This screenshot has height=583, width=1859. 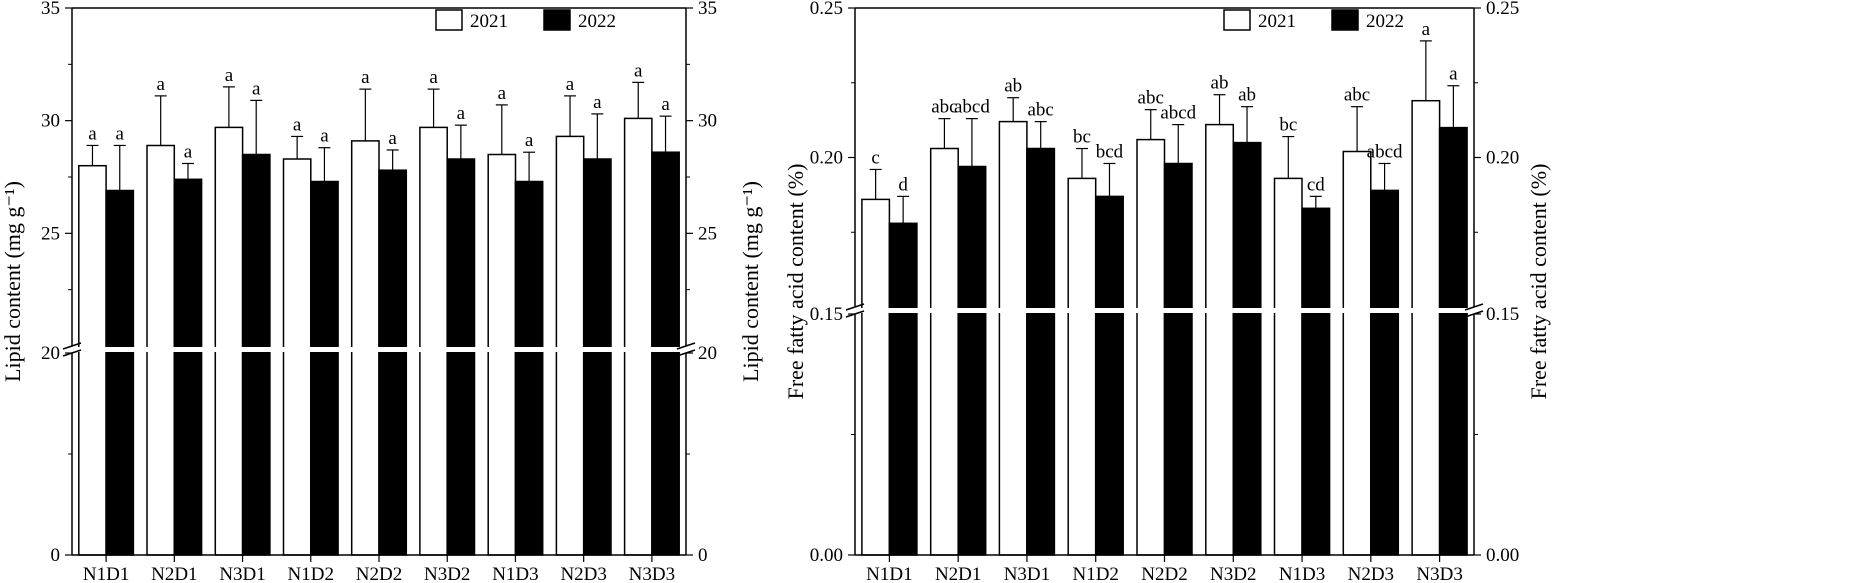 What do you see at coordinates (826, 9) in the screenshot?
I see `y-tick-label: 0.25` at bounding box center [826, 9].